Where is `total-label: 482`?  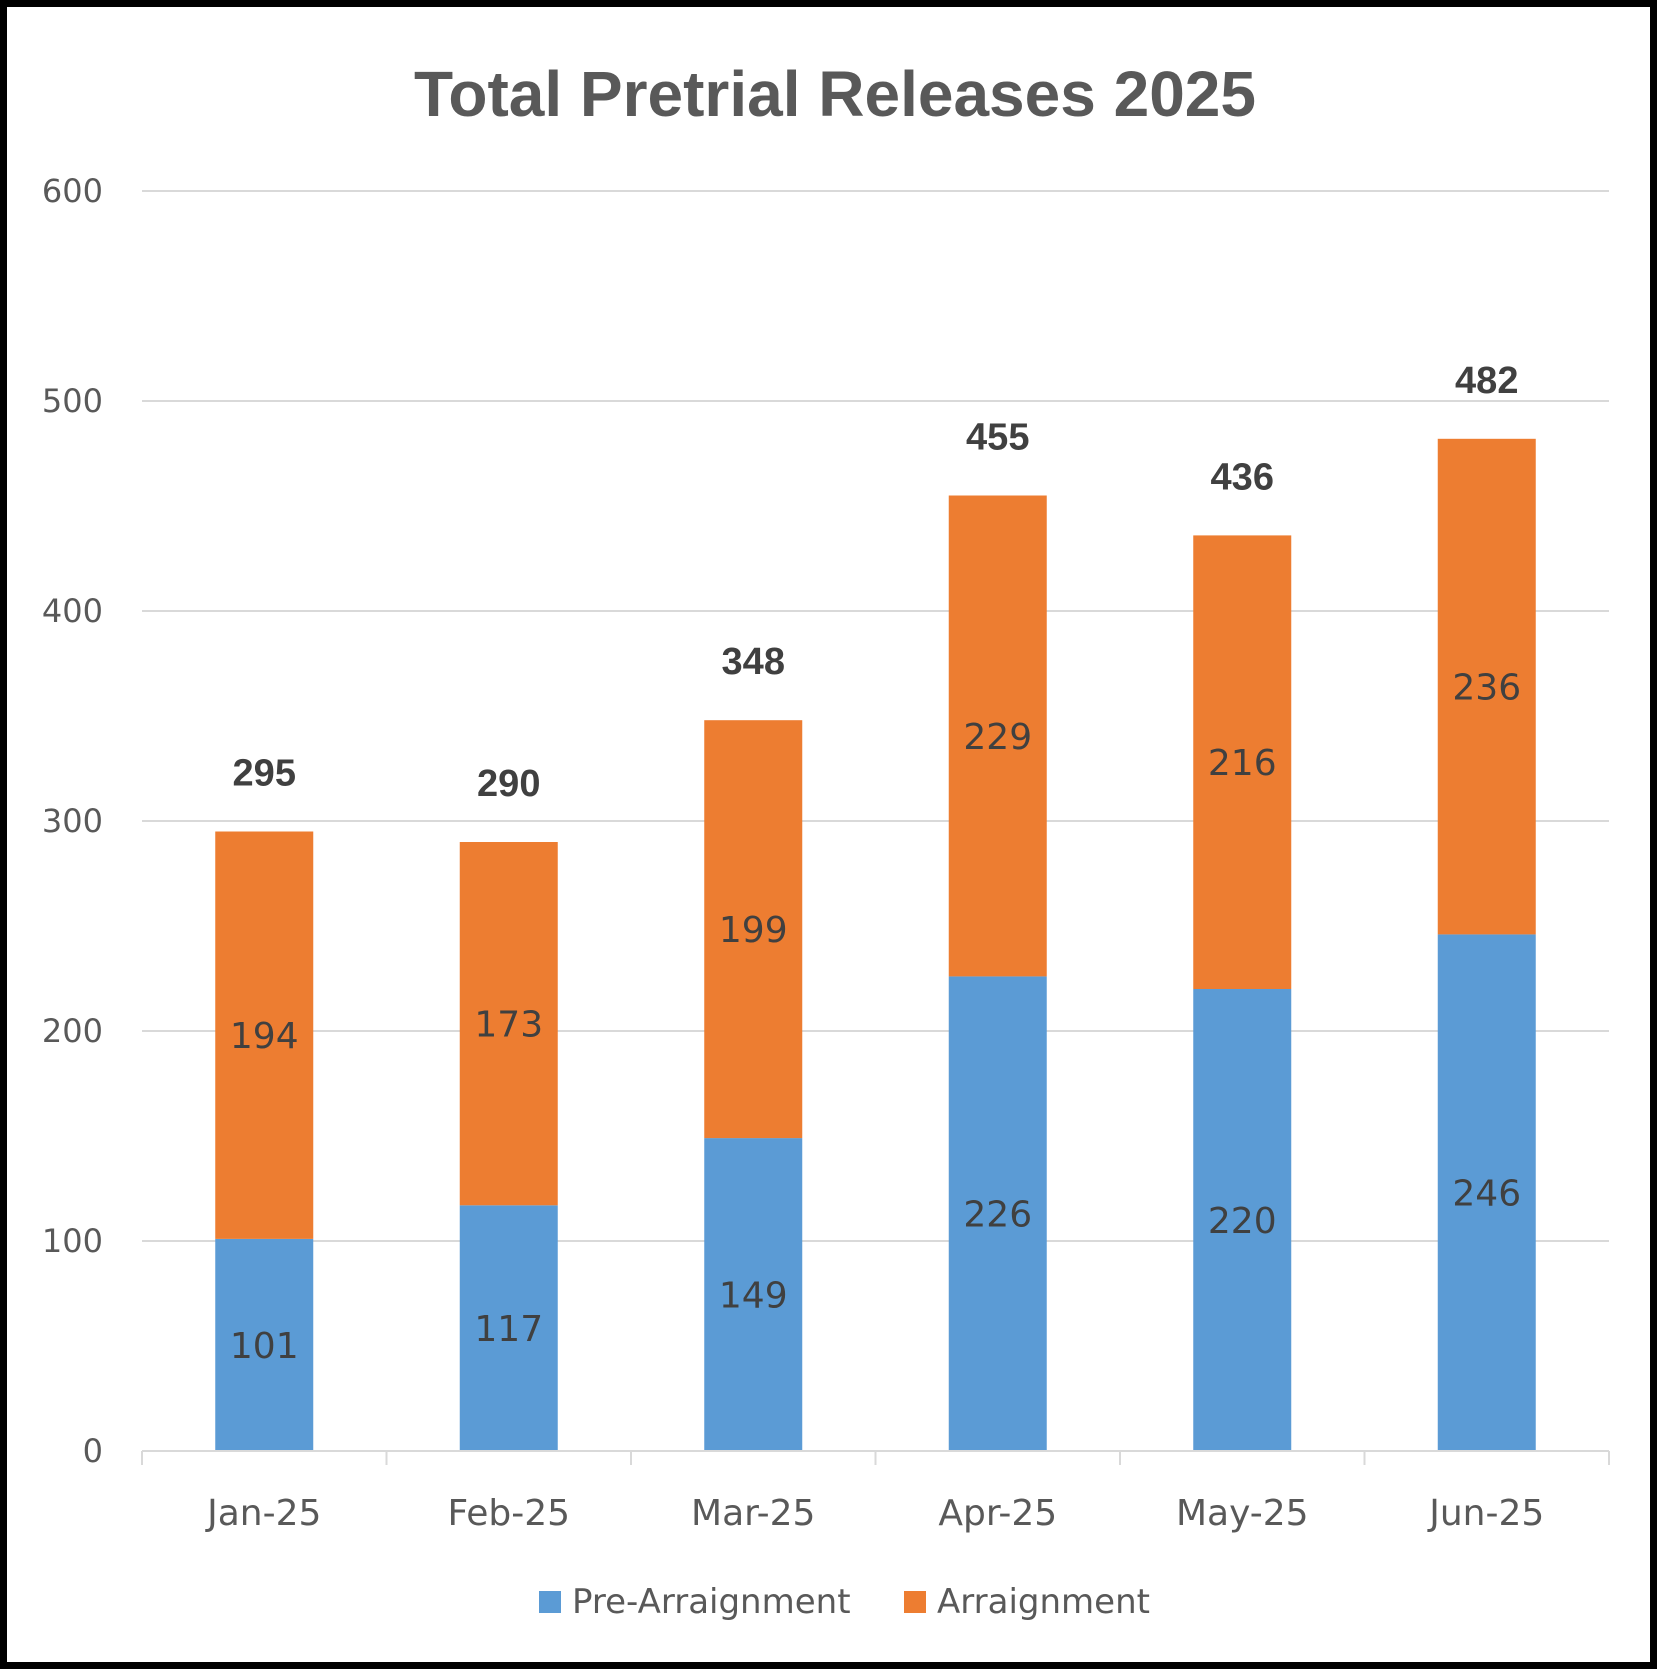
total-label: 482 is located at coordinates (1486, 381).